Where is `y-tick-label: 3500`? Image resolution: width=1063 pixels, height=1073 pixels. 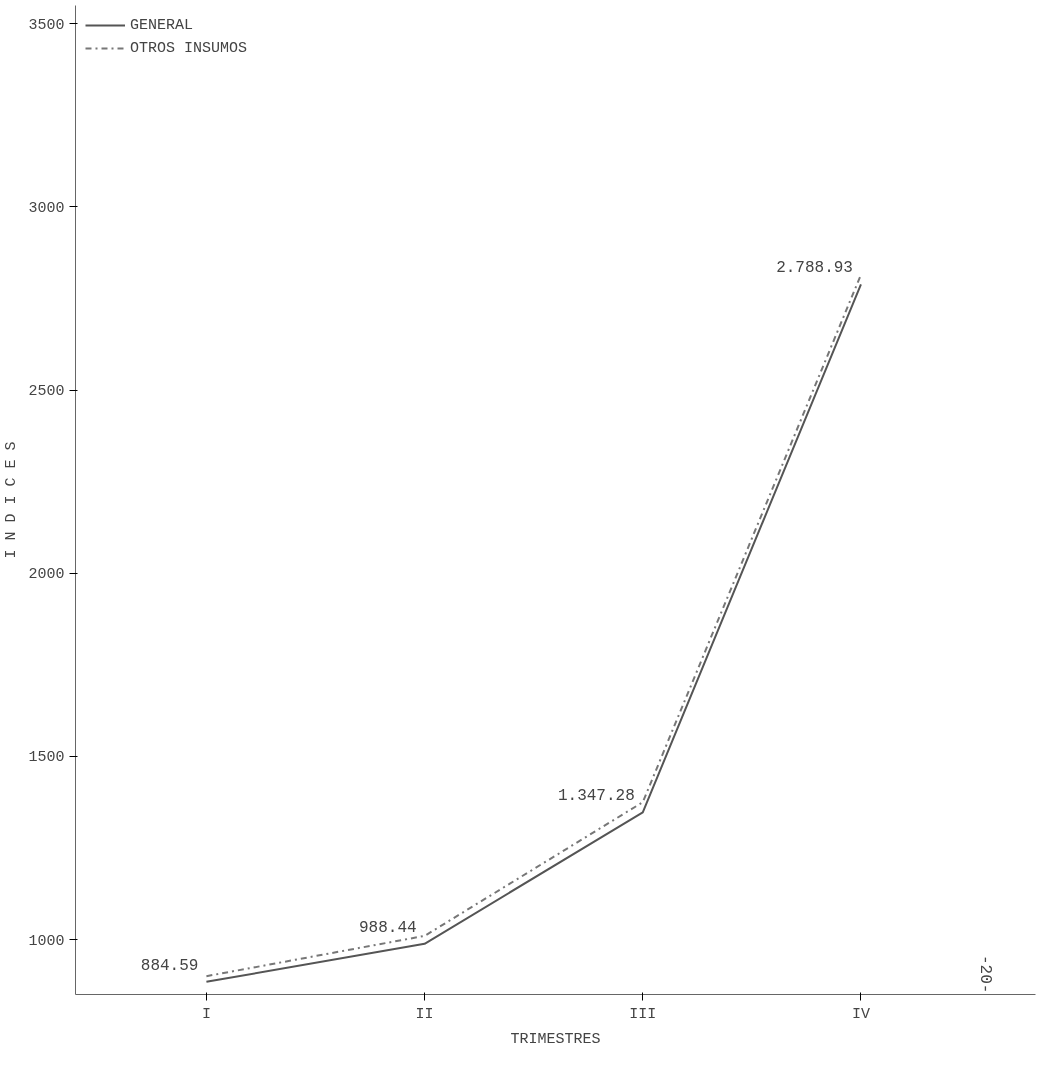
y-tick-label: 3500 is located at coordinates (46, 25).